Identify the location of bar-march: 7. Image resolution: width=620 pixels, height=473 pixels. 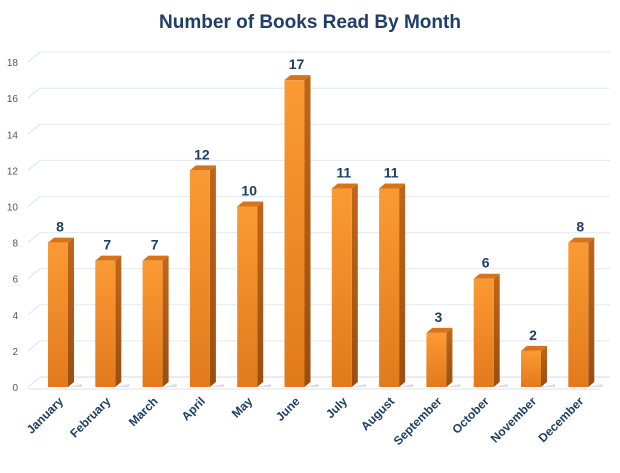
(159, 312).